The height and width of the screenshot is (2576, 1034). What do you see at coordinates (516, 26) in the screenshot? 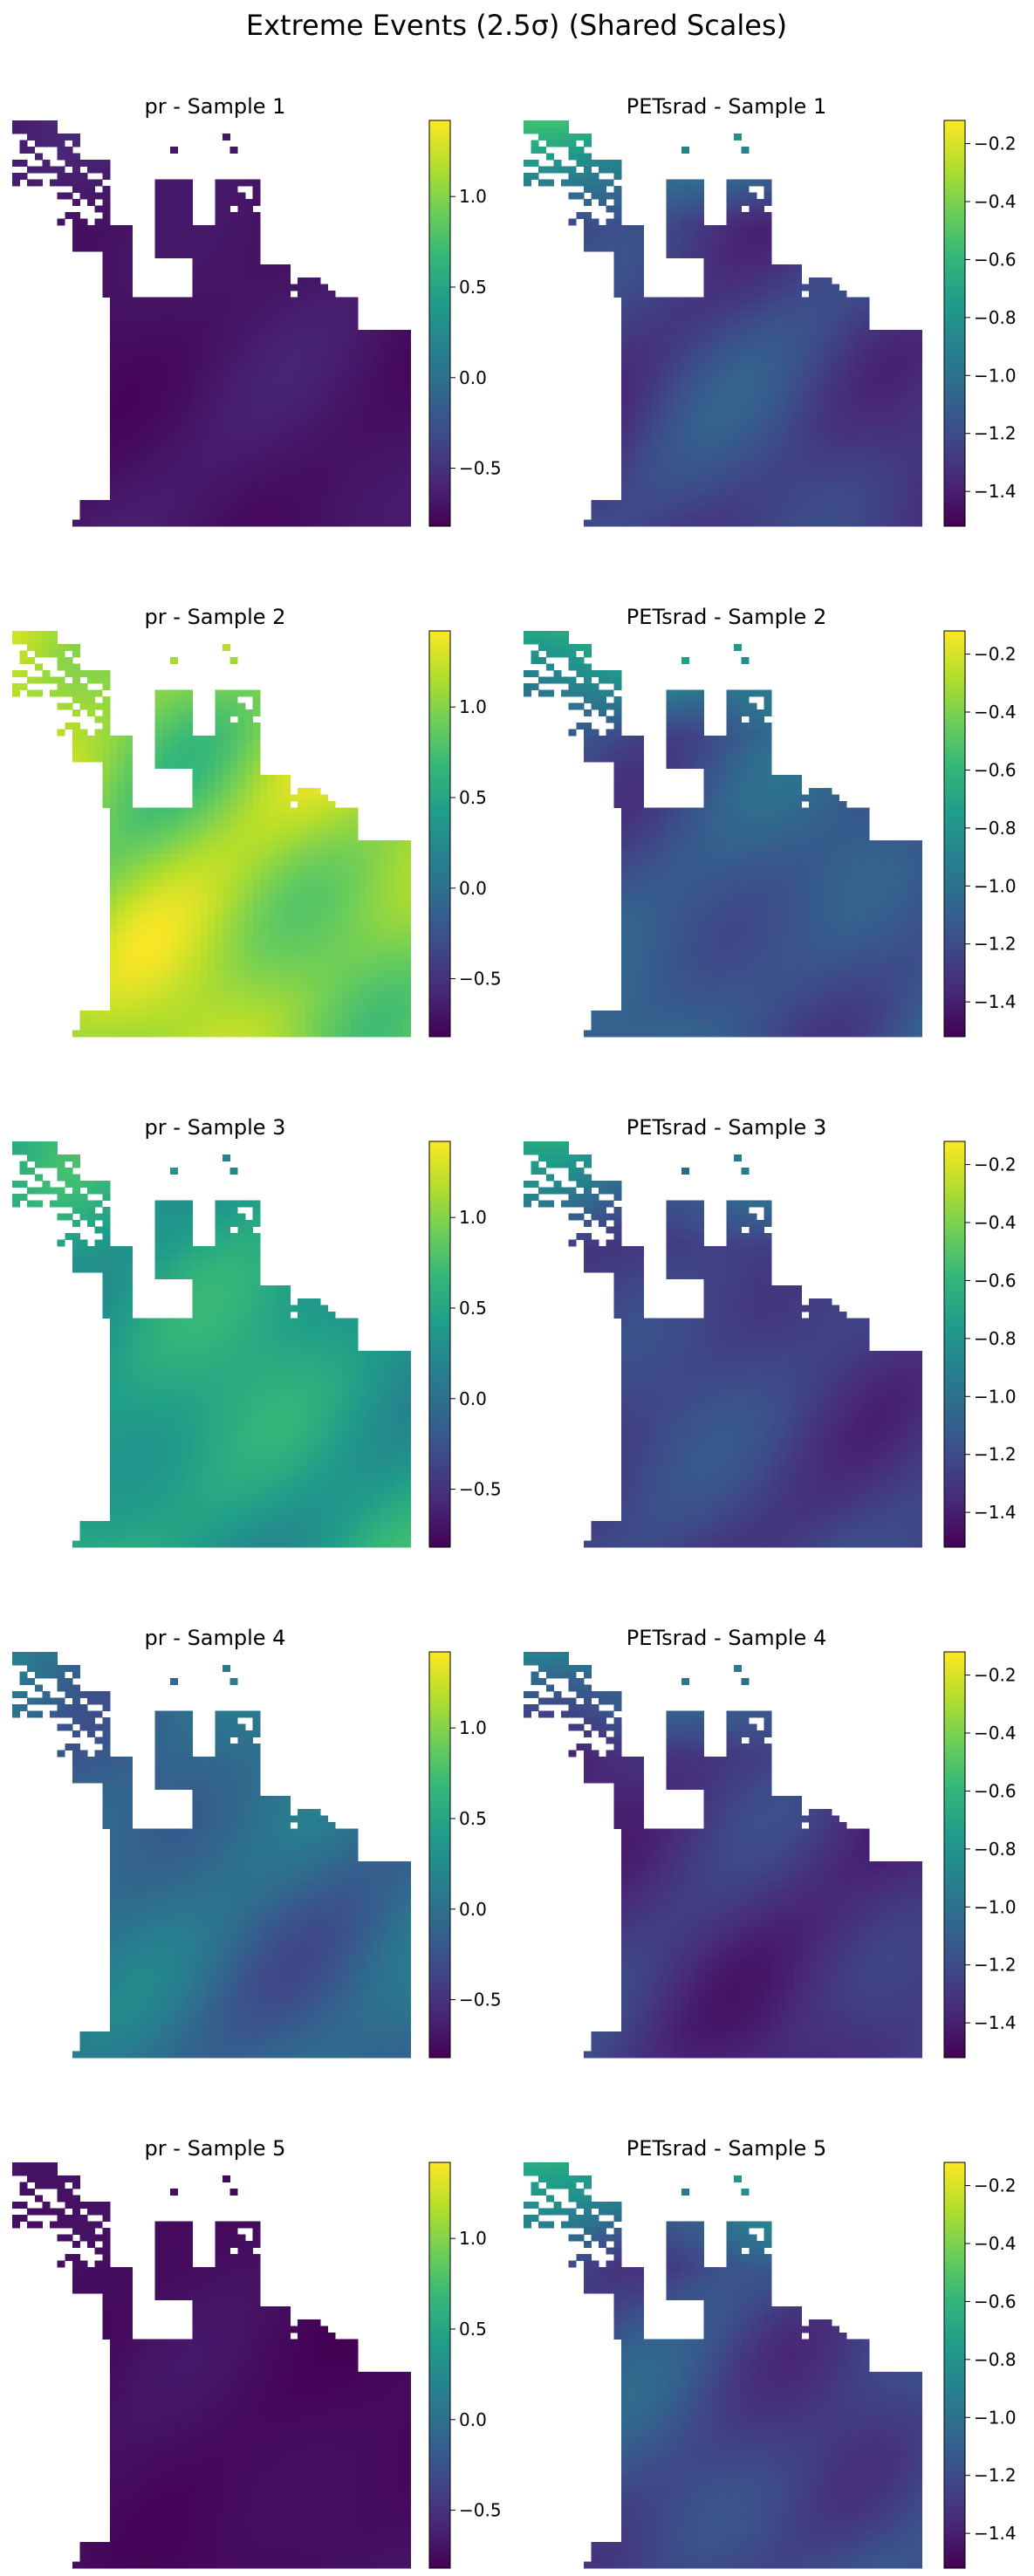
I see `figure-title: Extreme Events (2.5σ) (Shared Scales)` at bounding box center [516, 26].